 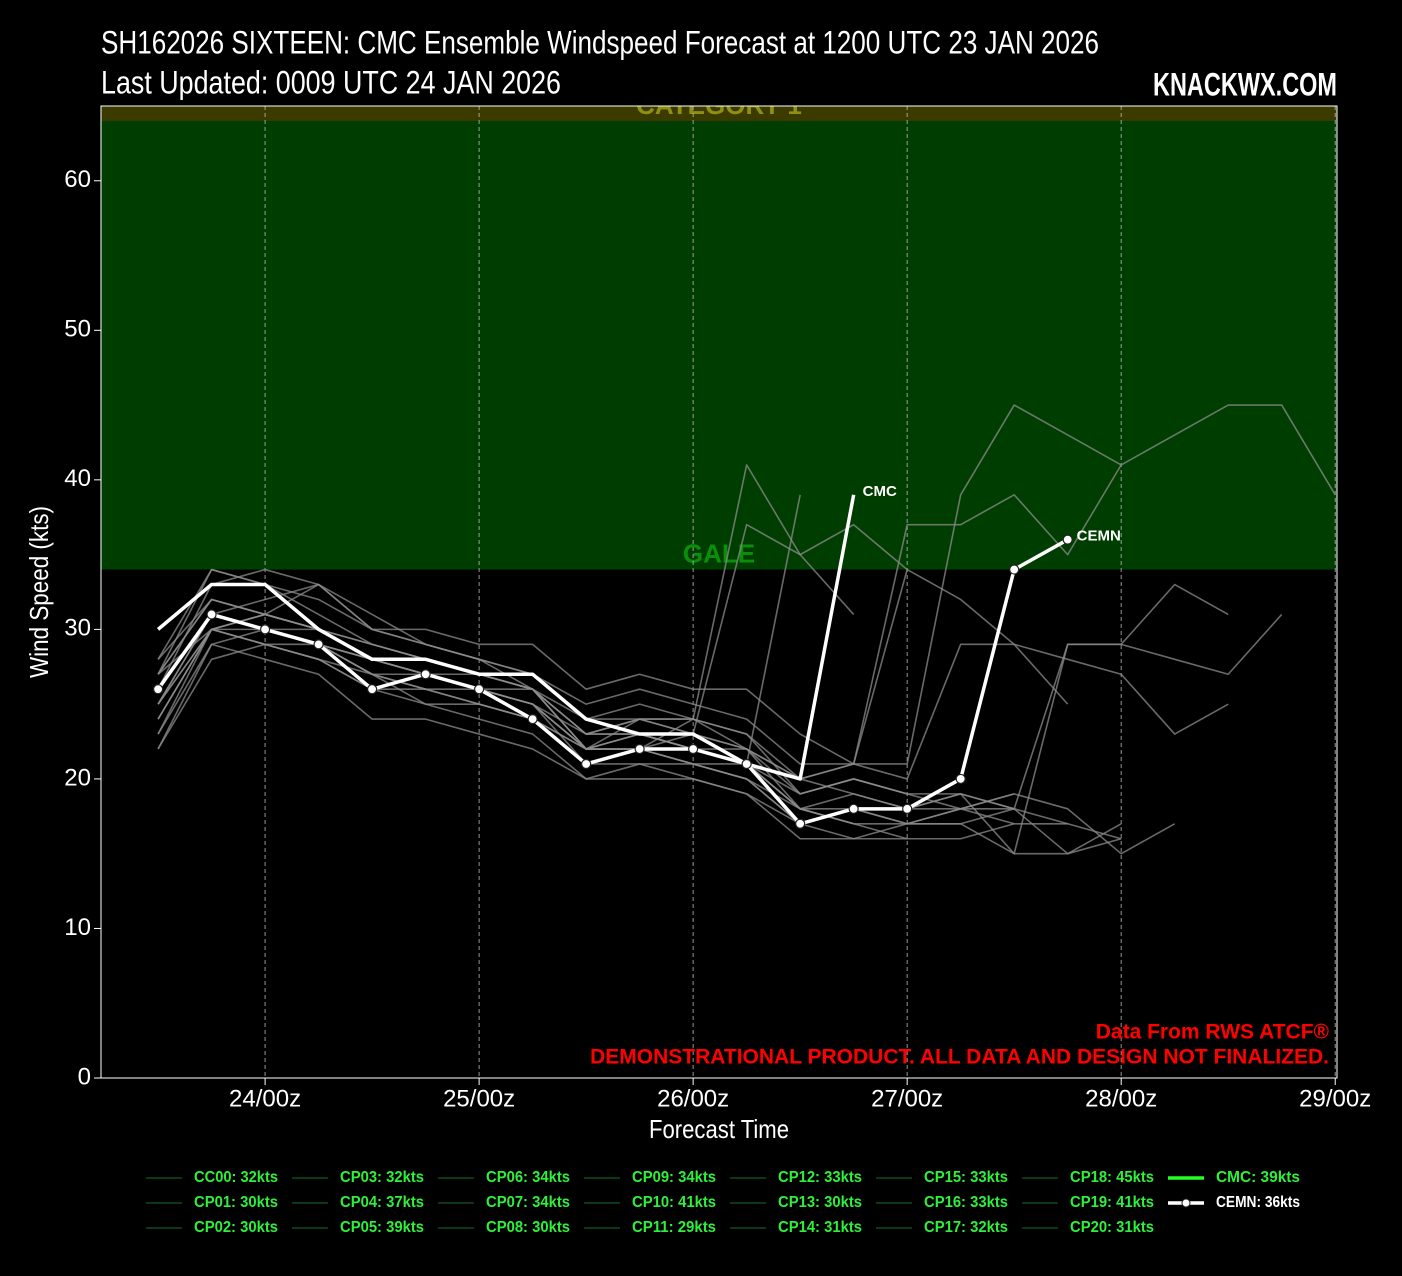 I want to click on end-label: CMC, so click(x=880, y=491).